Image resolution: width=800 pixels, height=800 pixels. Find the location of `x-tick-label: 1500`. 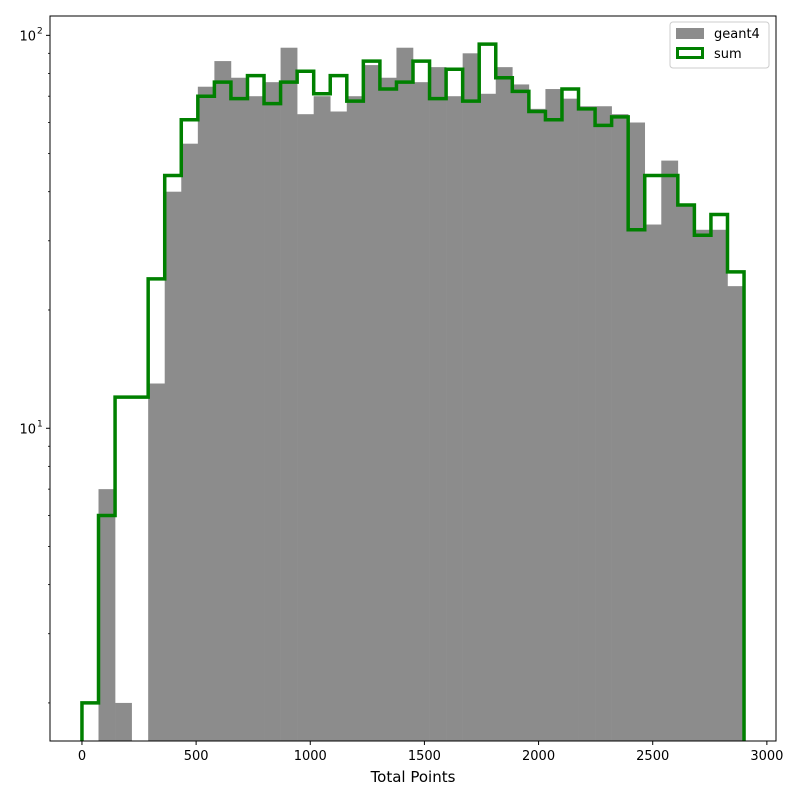

x-tick-label: 1500 is located at coordinates (424, 756).